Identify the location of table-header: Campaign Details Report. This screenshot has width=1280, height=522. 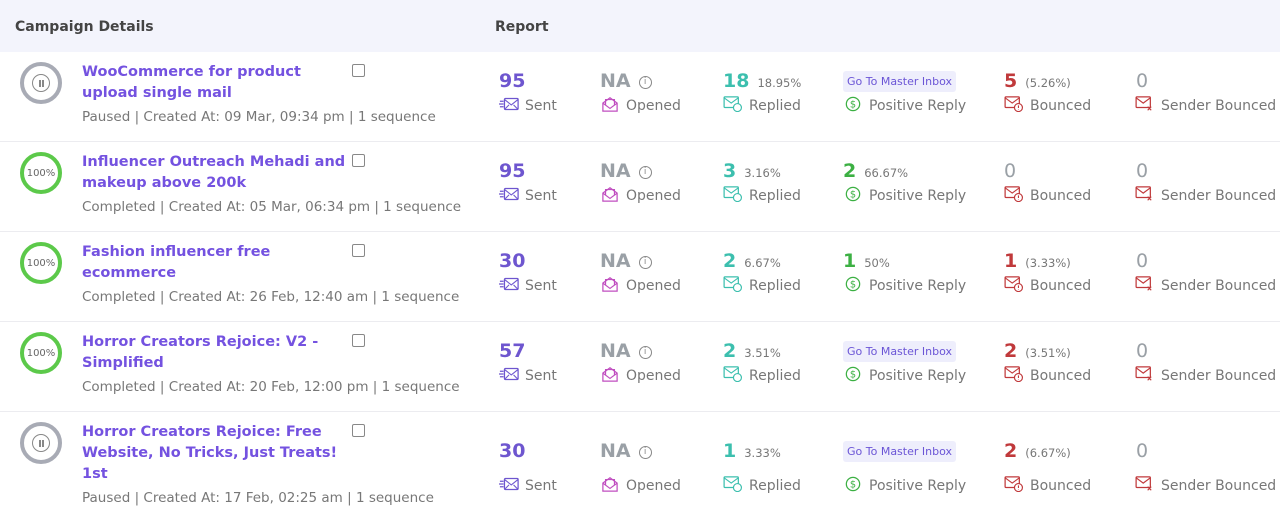
(640, 26).